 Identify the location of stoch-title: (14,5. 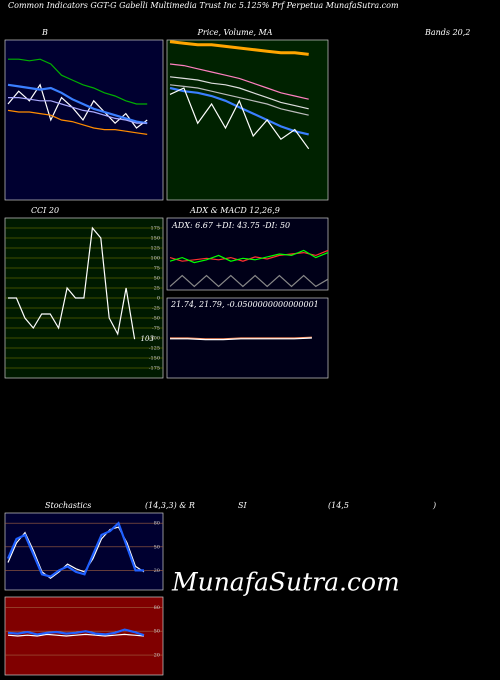
(338, 505).